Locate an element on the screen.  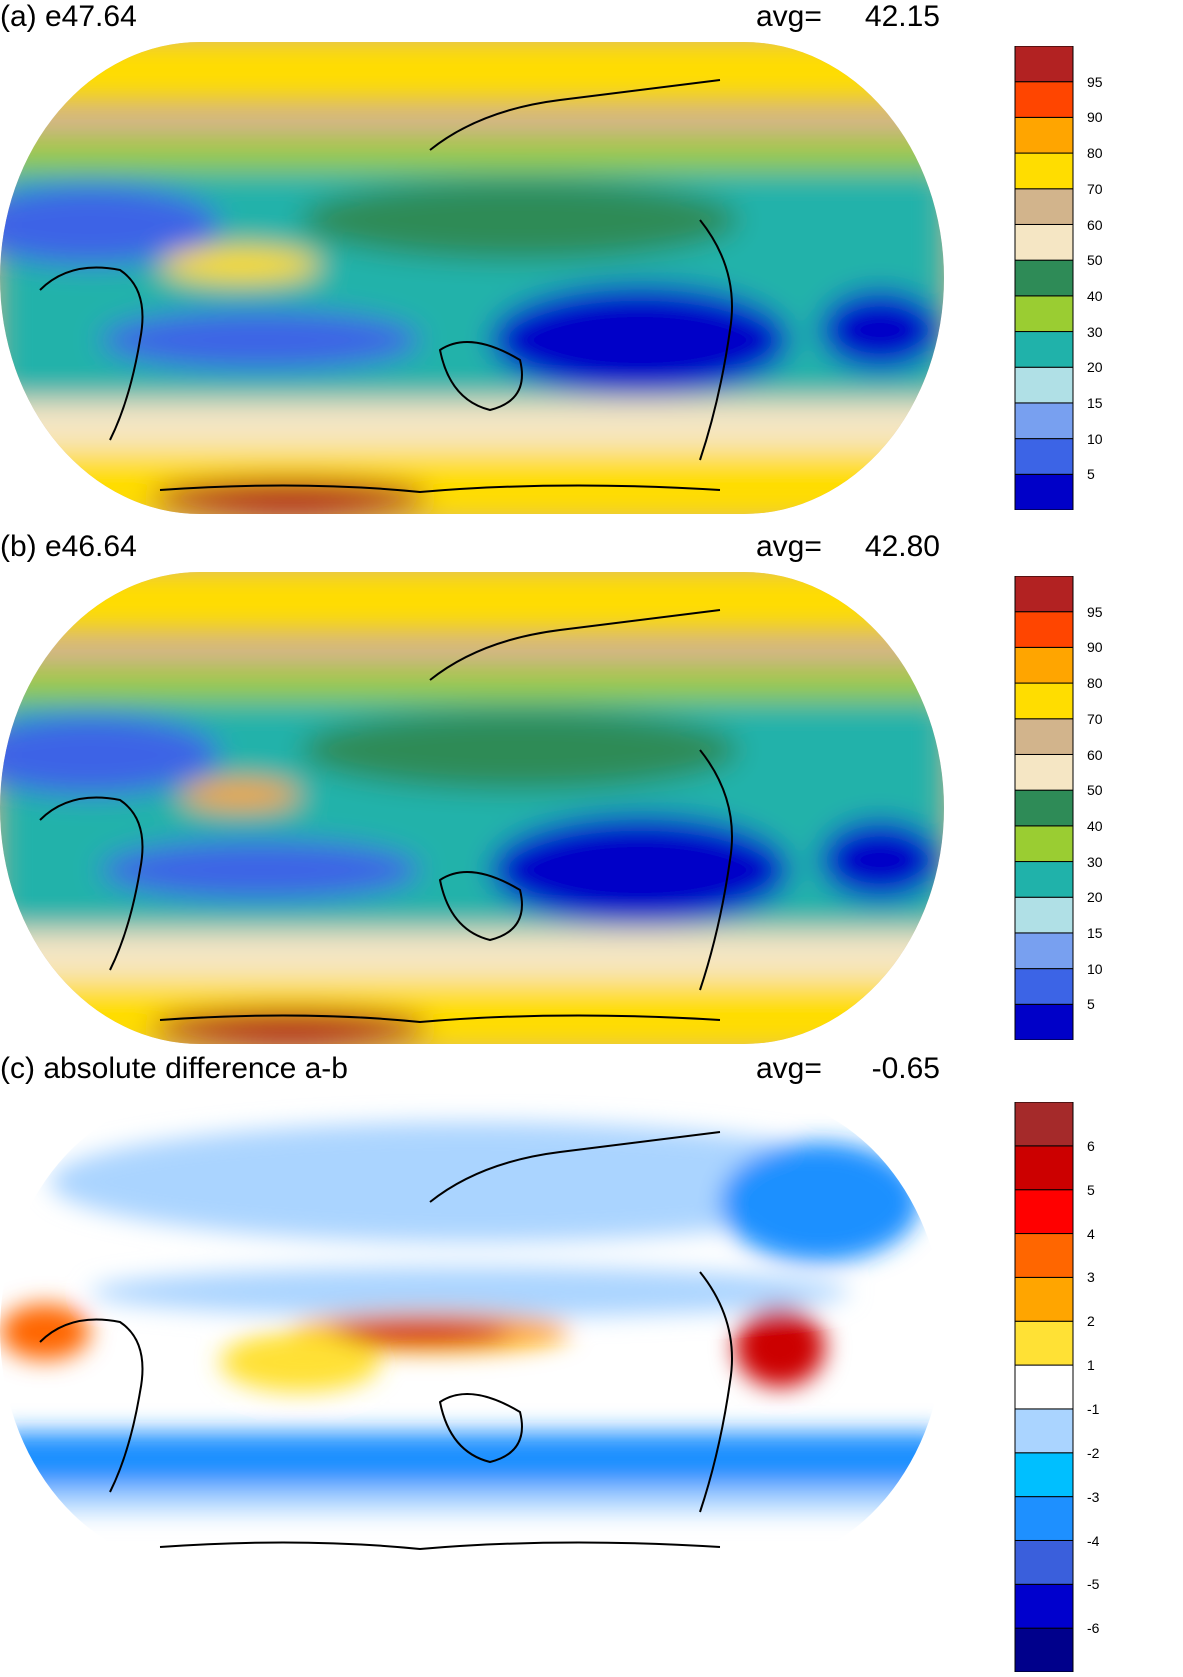
panel-average: avg= 42.80 is located at coordinates (848, 547).